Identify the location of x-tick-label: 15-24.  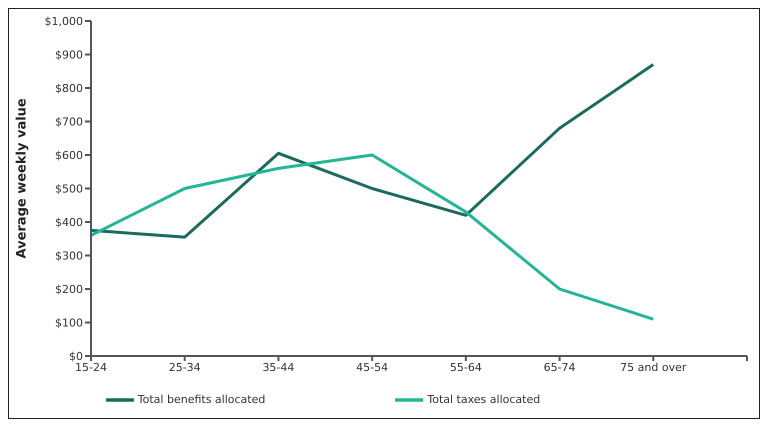
(91, 367).